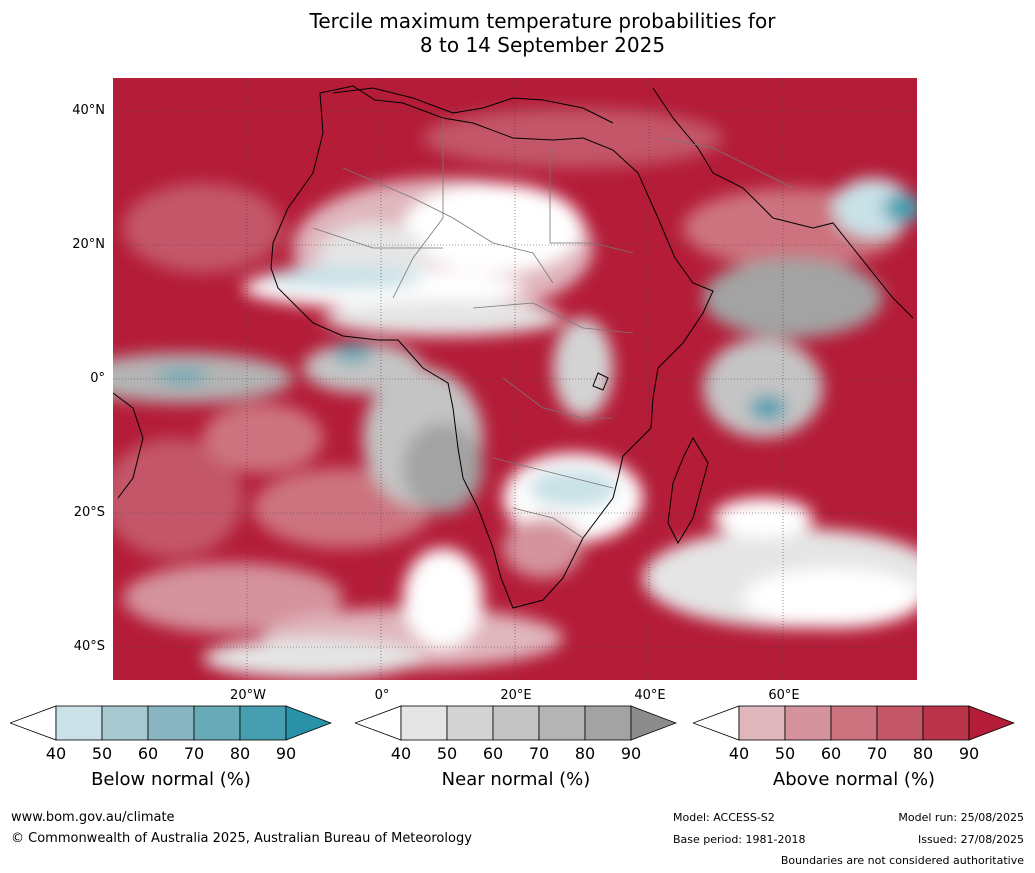 This screenshot has width=1035, height=873. I want to click on footer-url: www.bom.gov.au/climate, so click(93, 817).